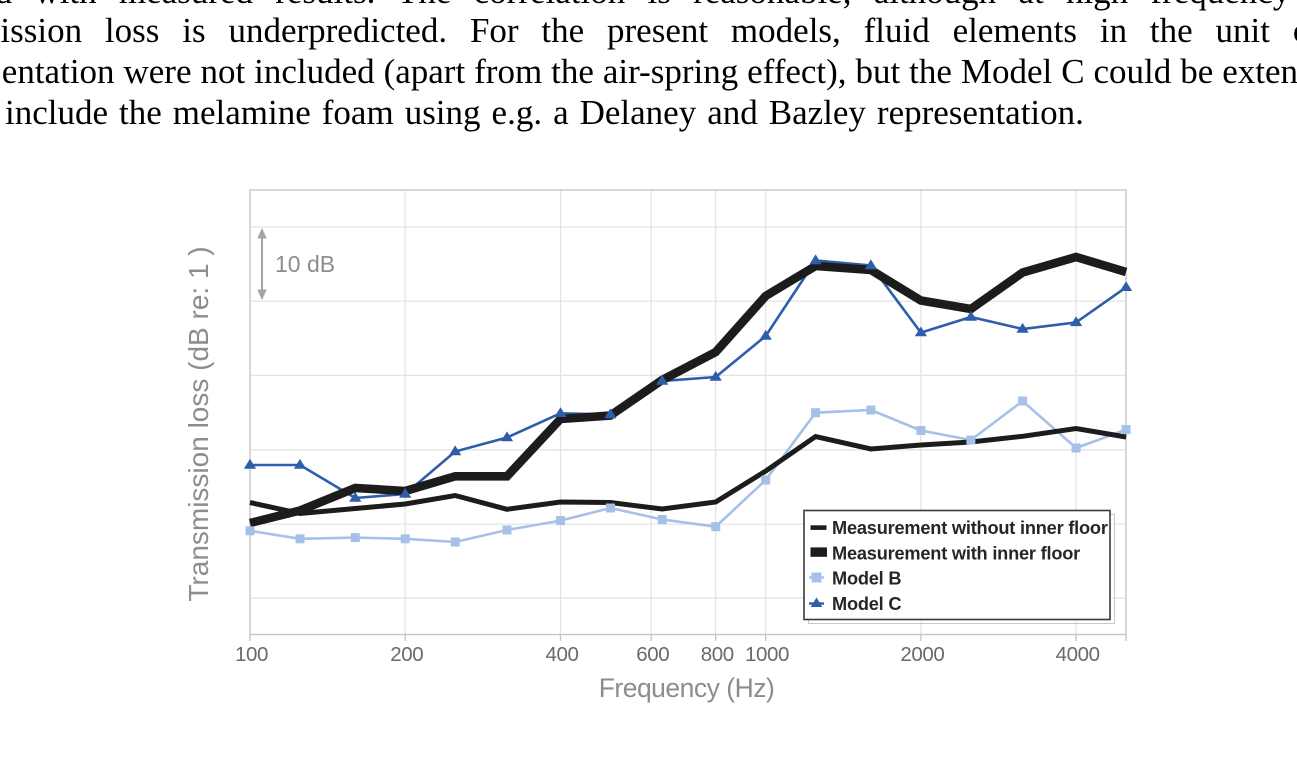 The image size is (1297, 758). Describe the element at coordinates (305, 264) in the screenshot. I see `svg-text: 10 dB` at that location.